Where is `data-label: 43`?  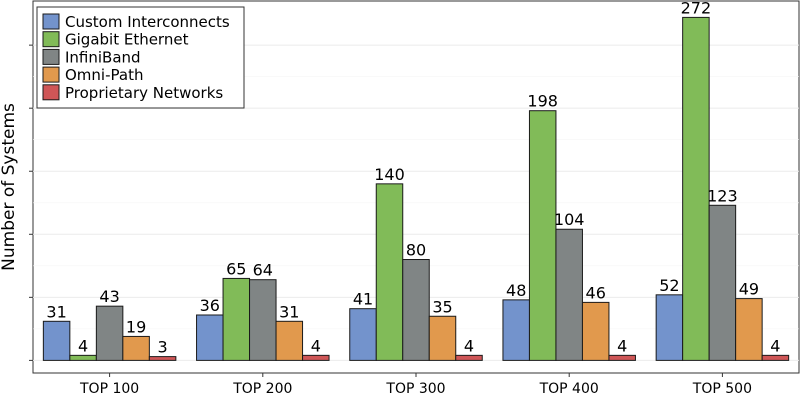 data-label: 43 is located at coordinates (109, 296).